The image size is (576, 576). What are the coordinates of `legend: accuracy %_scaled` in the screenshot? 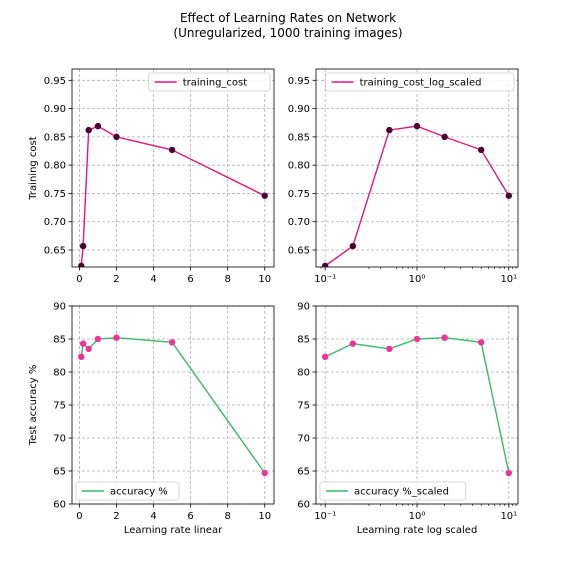 It's located at (393, 491).